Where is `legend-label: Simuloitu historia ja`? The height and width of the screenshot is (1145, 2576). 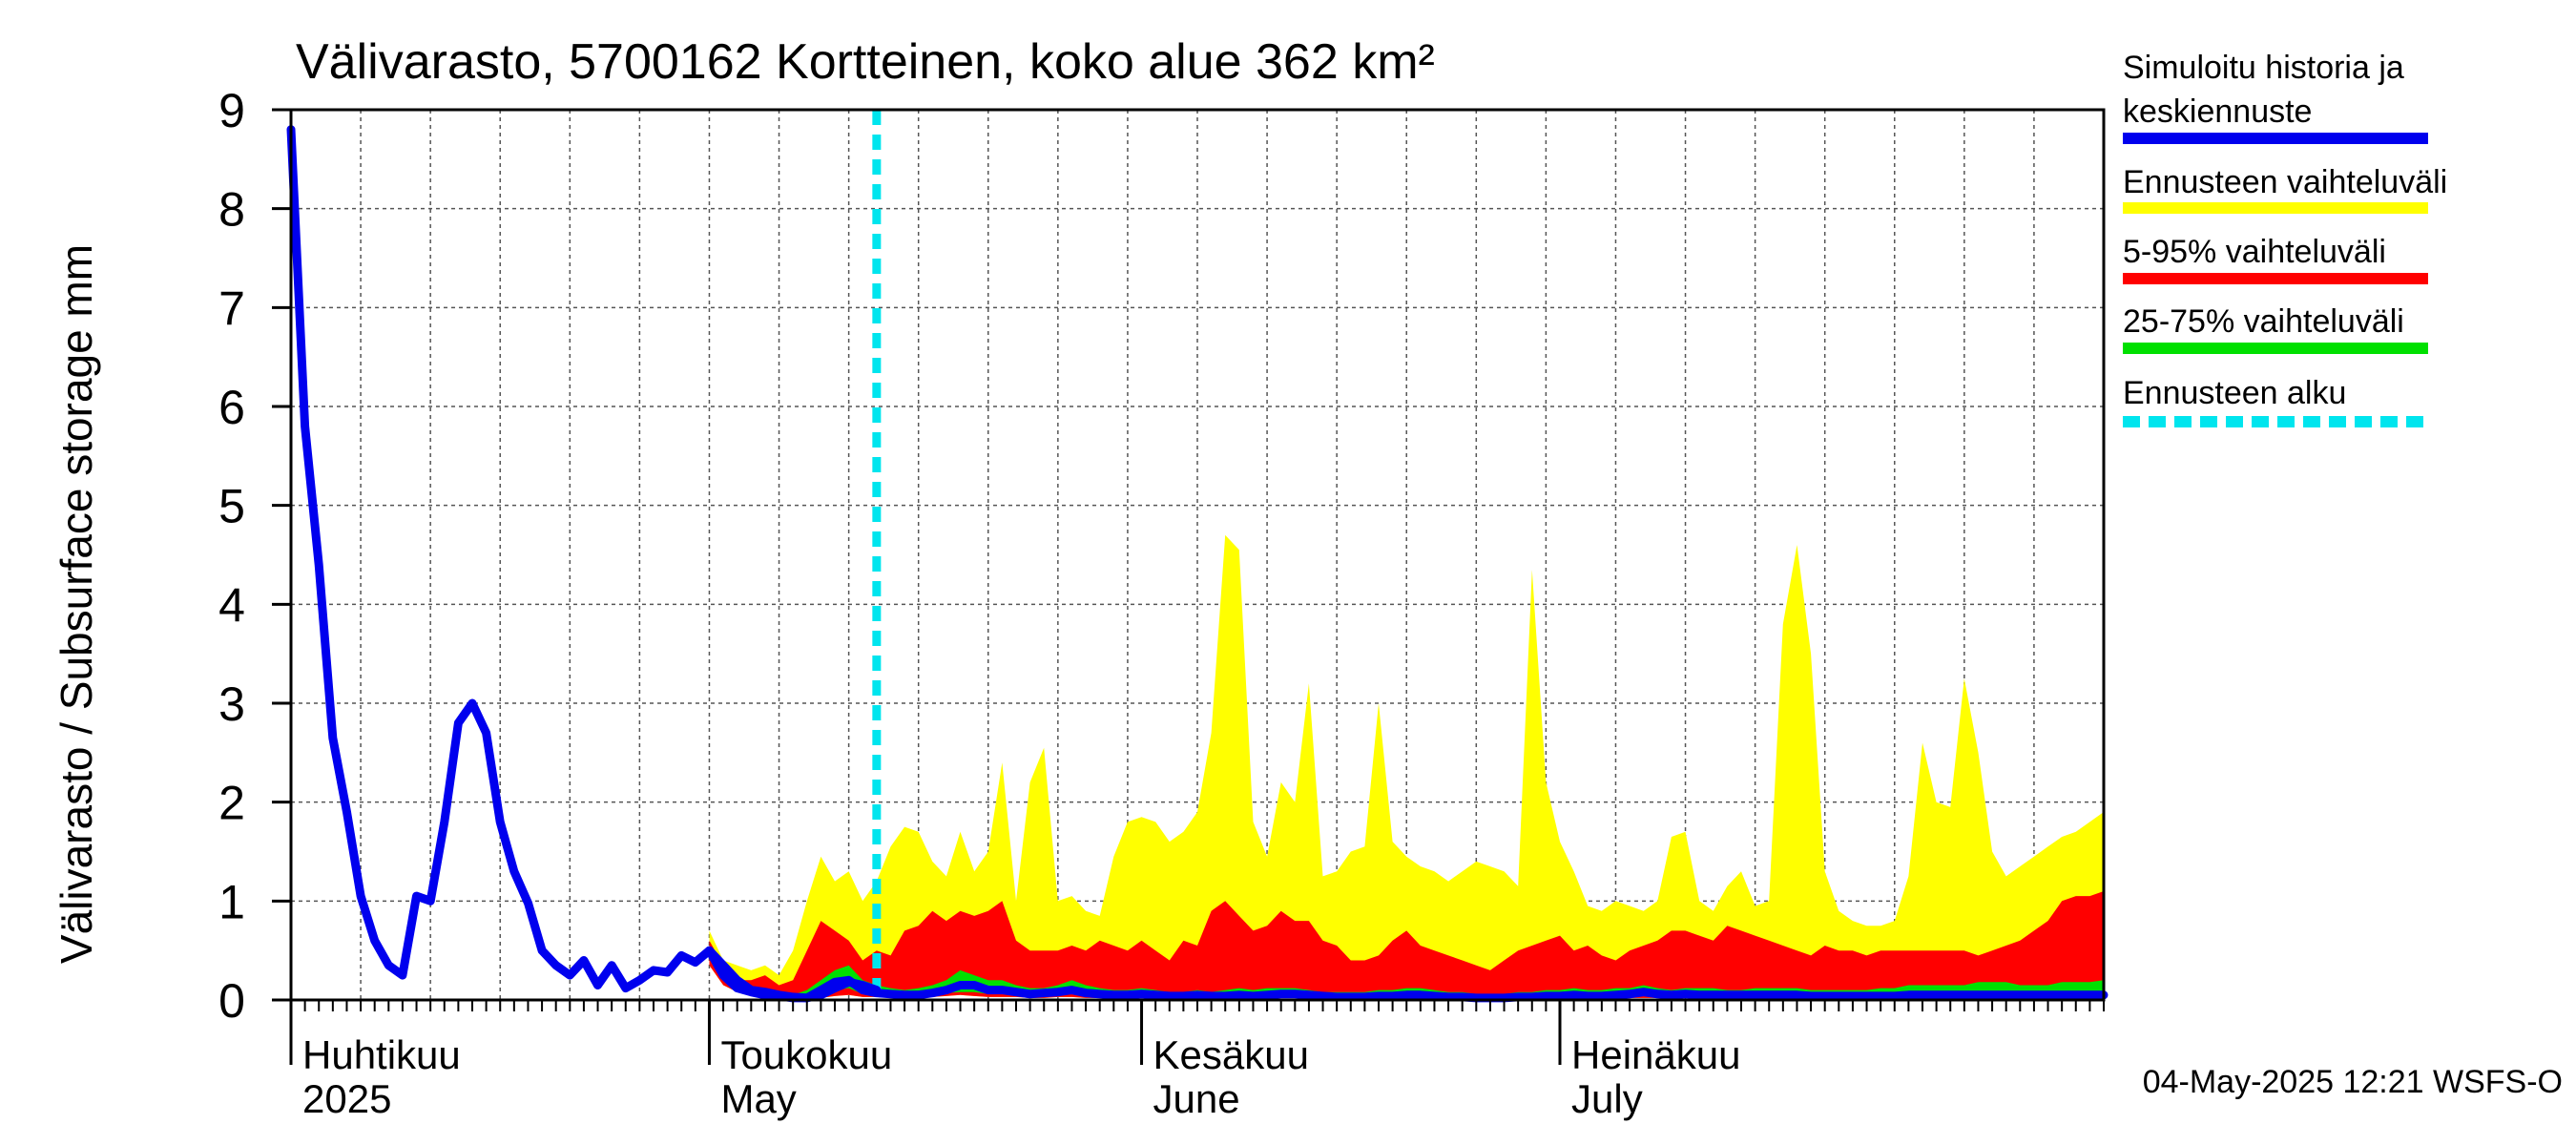
legend-label: Simuloitu historia ja is located at coordinates (2263, 68).